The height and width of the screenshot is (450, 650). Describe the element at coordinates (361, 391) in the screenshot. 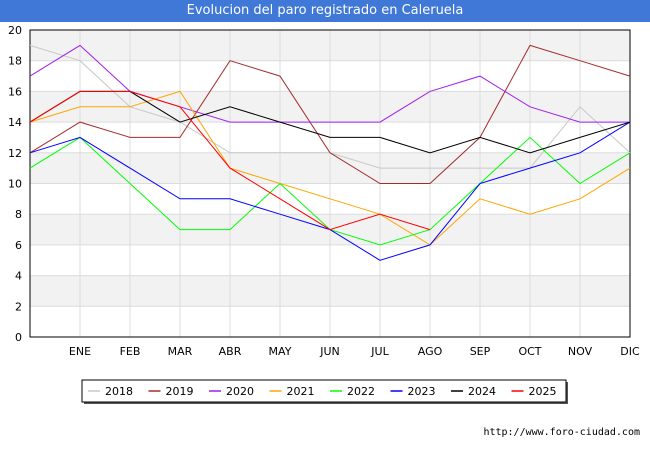

I see `legend-label-2022: 2022` at that location.